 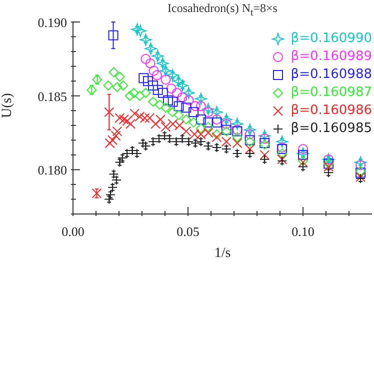 I want to click on legend-label: β=0.160987, so click(x=331, y=93).